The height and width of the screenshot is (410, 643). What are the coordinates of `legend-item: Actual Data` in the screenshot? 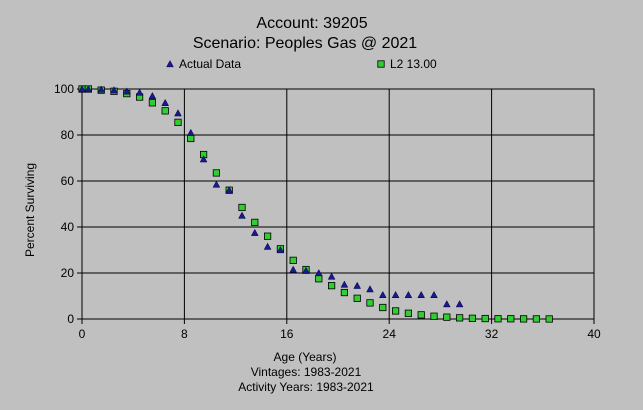 It's located at (203, 64).